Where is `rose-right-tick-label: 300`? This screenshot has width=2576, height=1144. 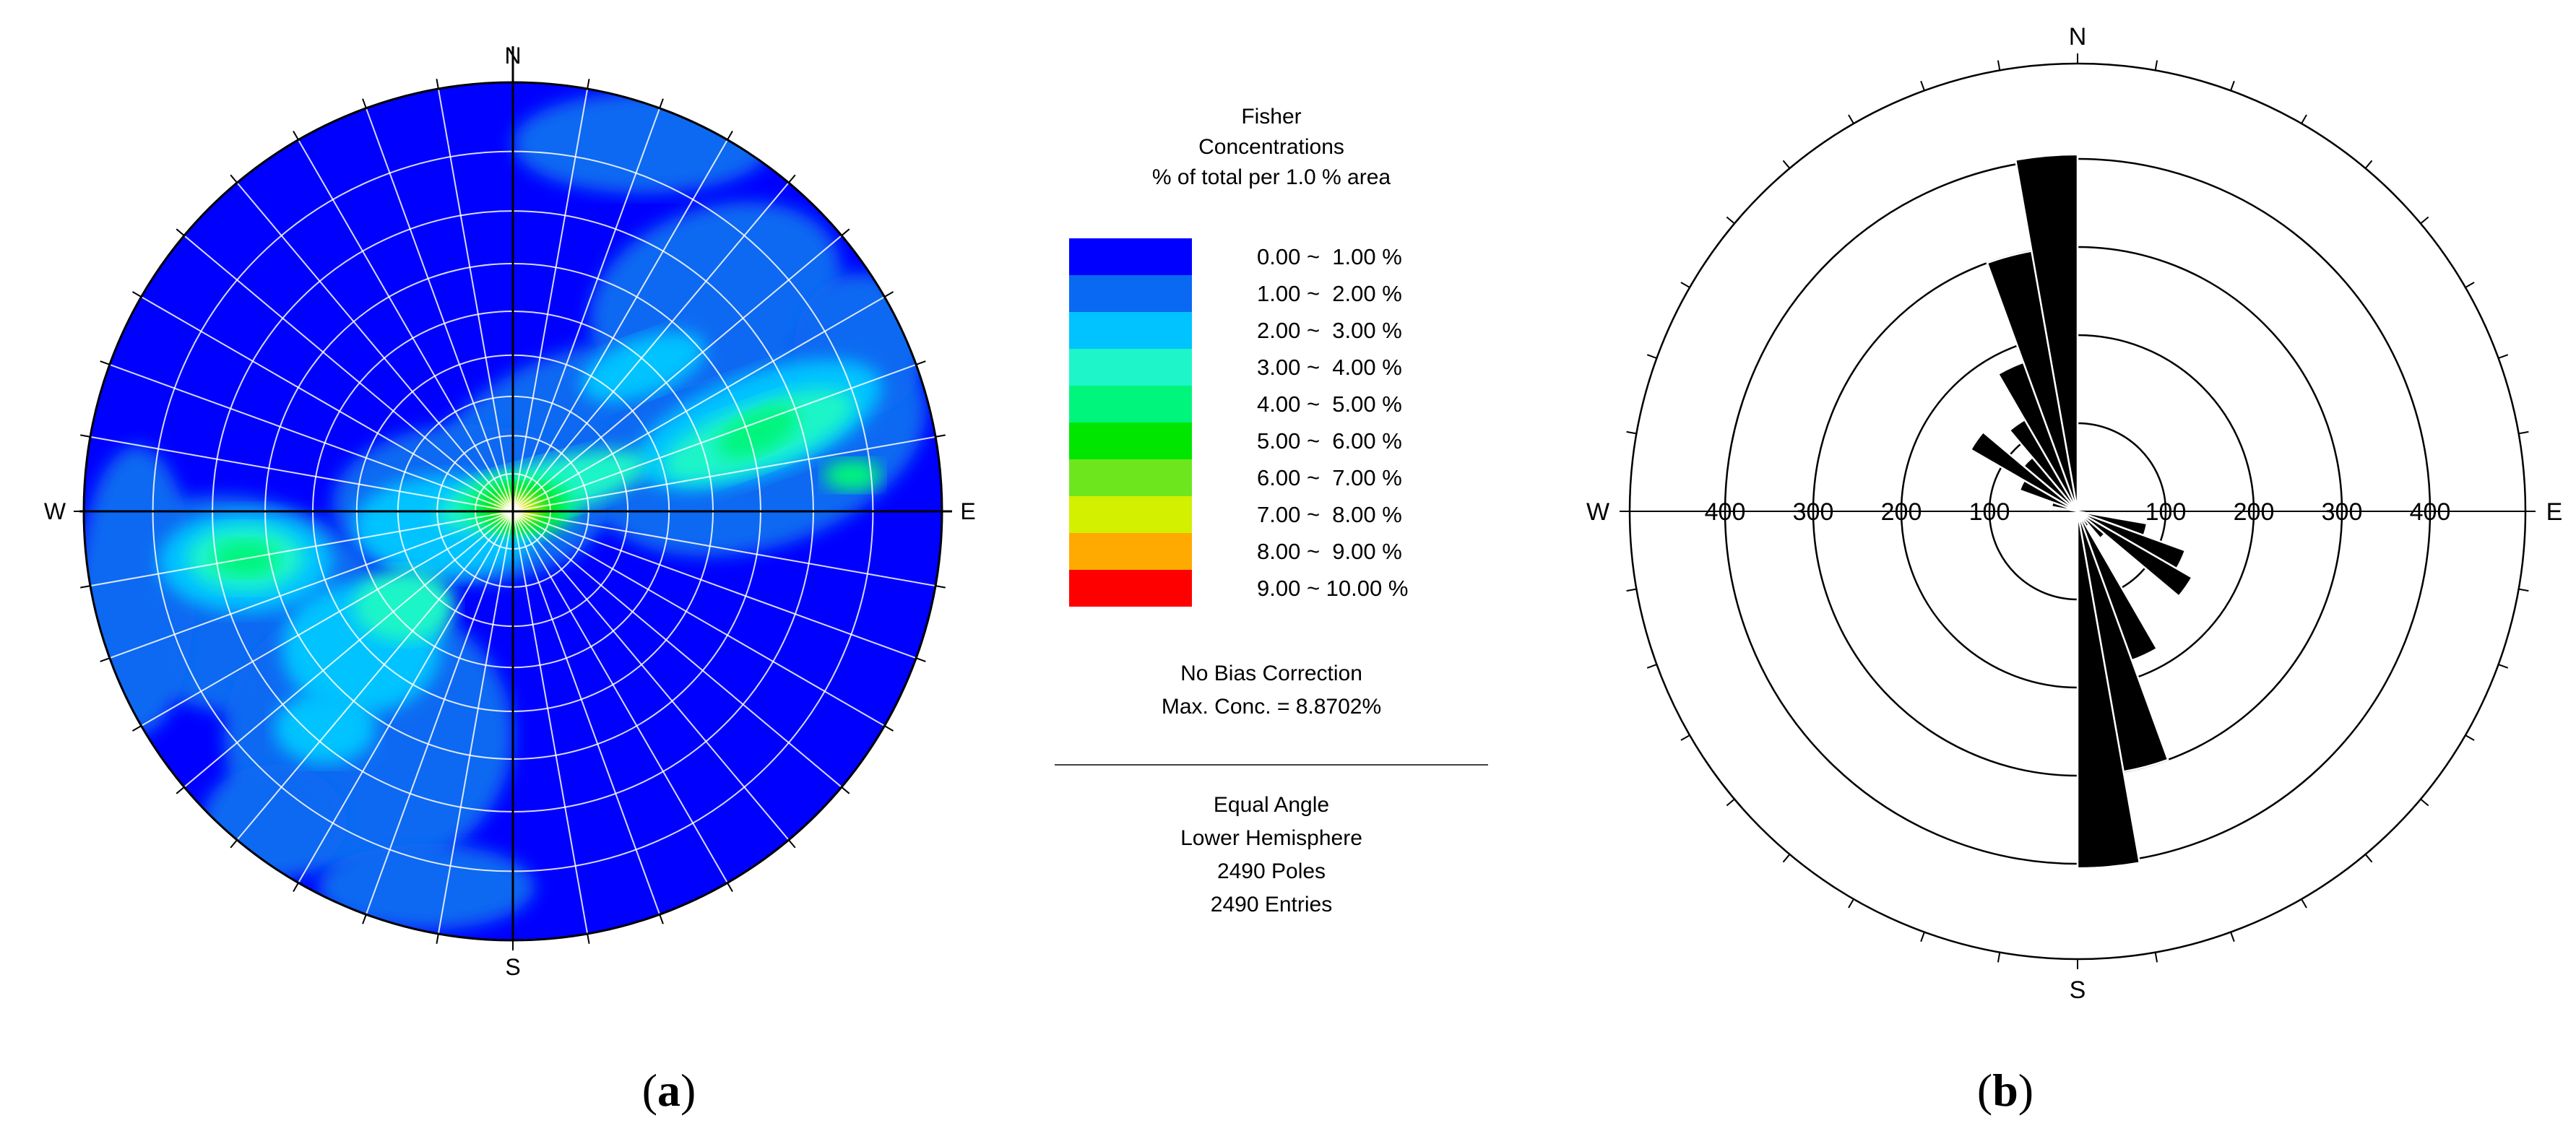 rose-right-tick-label: 300 is located at coordinates (2342, 512).